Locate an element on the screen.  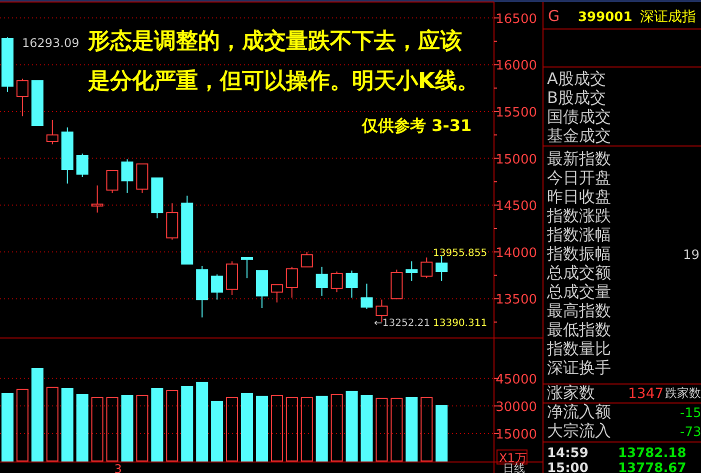
text: 13782.18 is located at coordinates (652, 453).